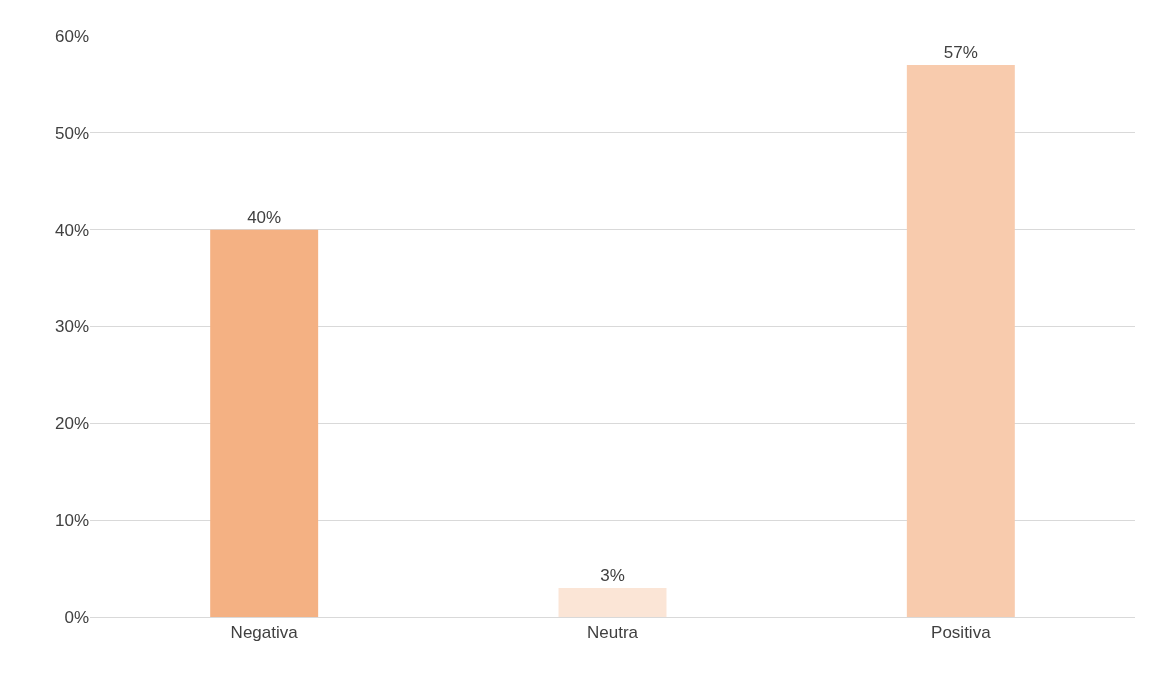 This screenshot has height=673, width=1168. What do you see at coordinates (71, 424) in the screenshot?
I see `y-tick-label: 20%` at bounding box center [71, 424].